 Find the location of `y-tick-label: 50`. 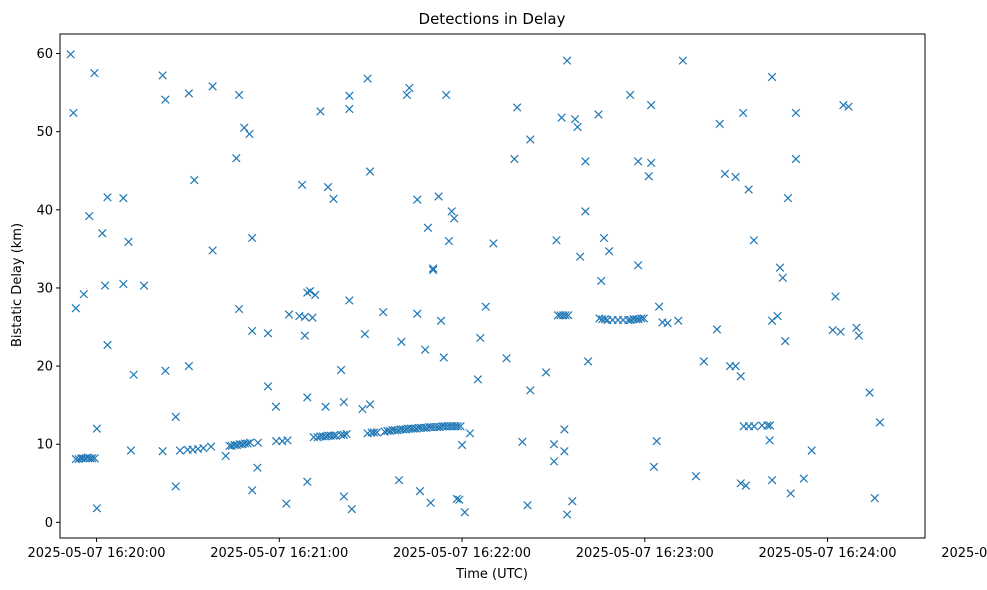

y-tick-label: 50 is located at coordinates (44, 132).